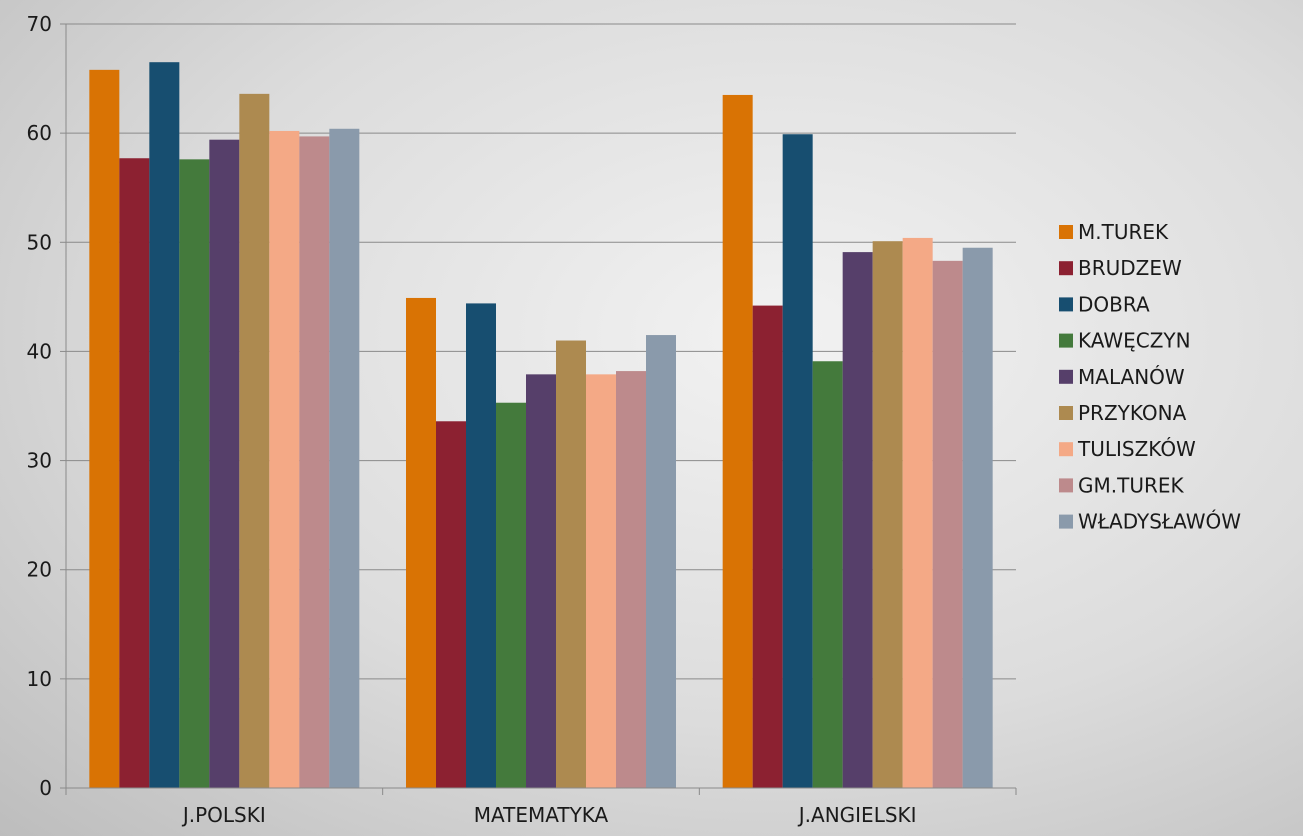 Image resolution: width=1303 pixels, height=836 pixels. I want to click on category-labels: J.POLSKI MATEMATYKA J.ANGIELSKI, so click(549, 815).